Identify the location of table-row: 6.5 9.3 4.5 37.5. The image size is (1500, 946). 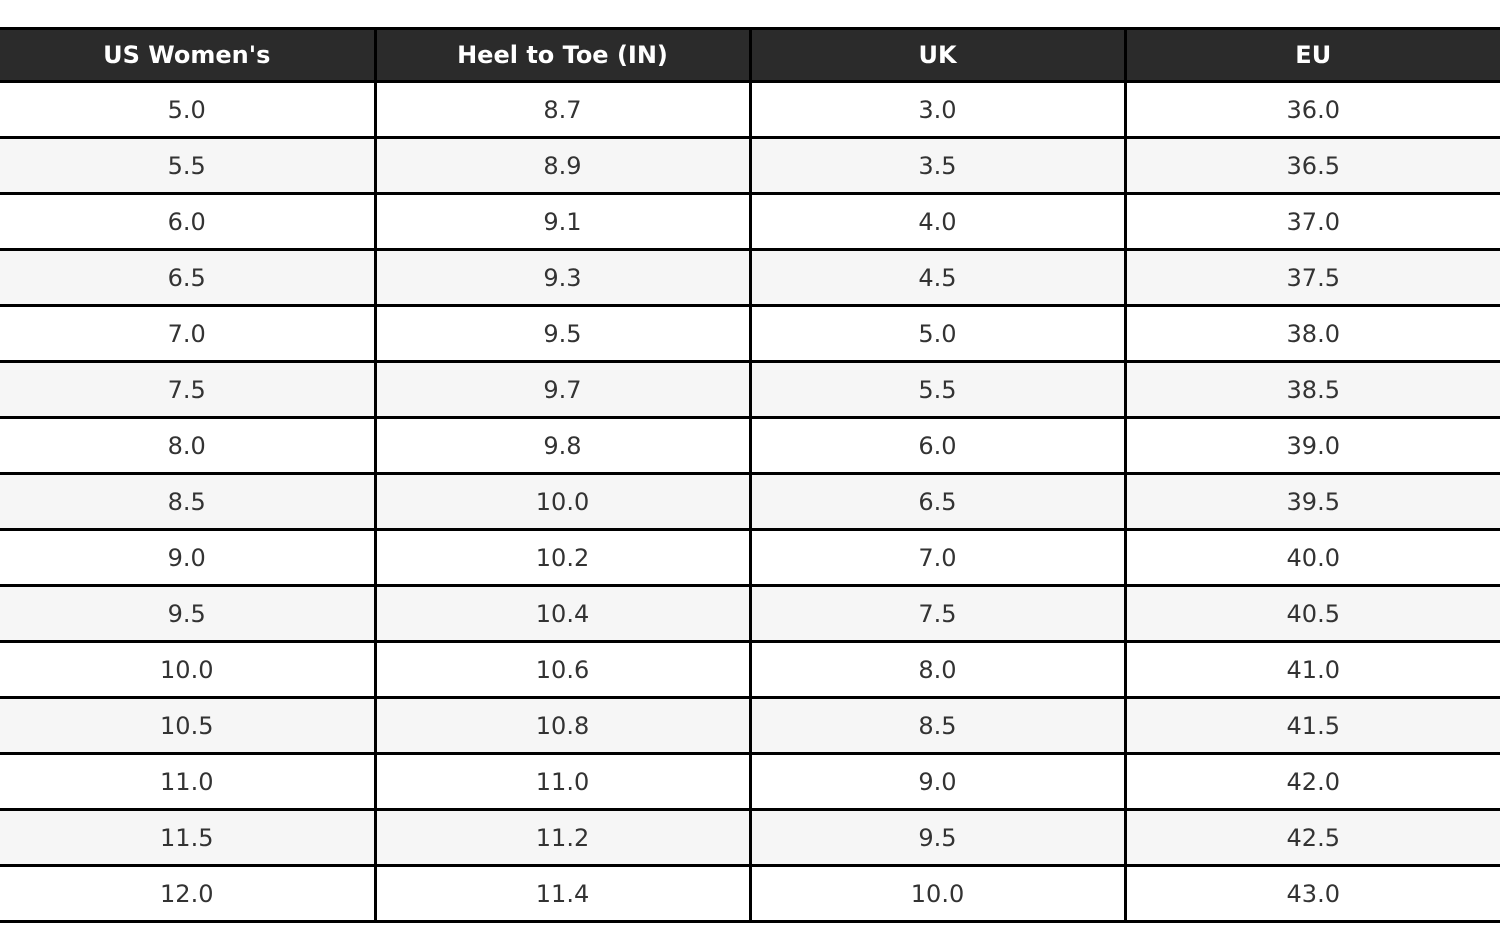
(750, 277).